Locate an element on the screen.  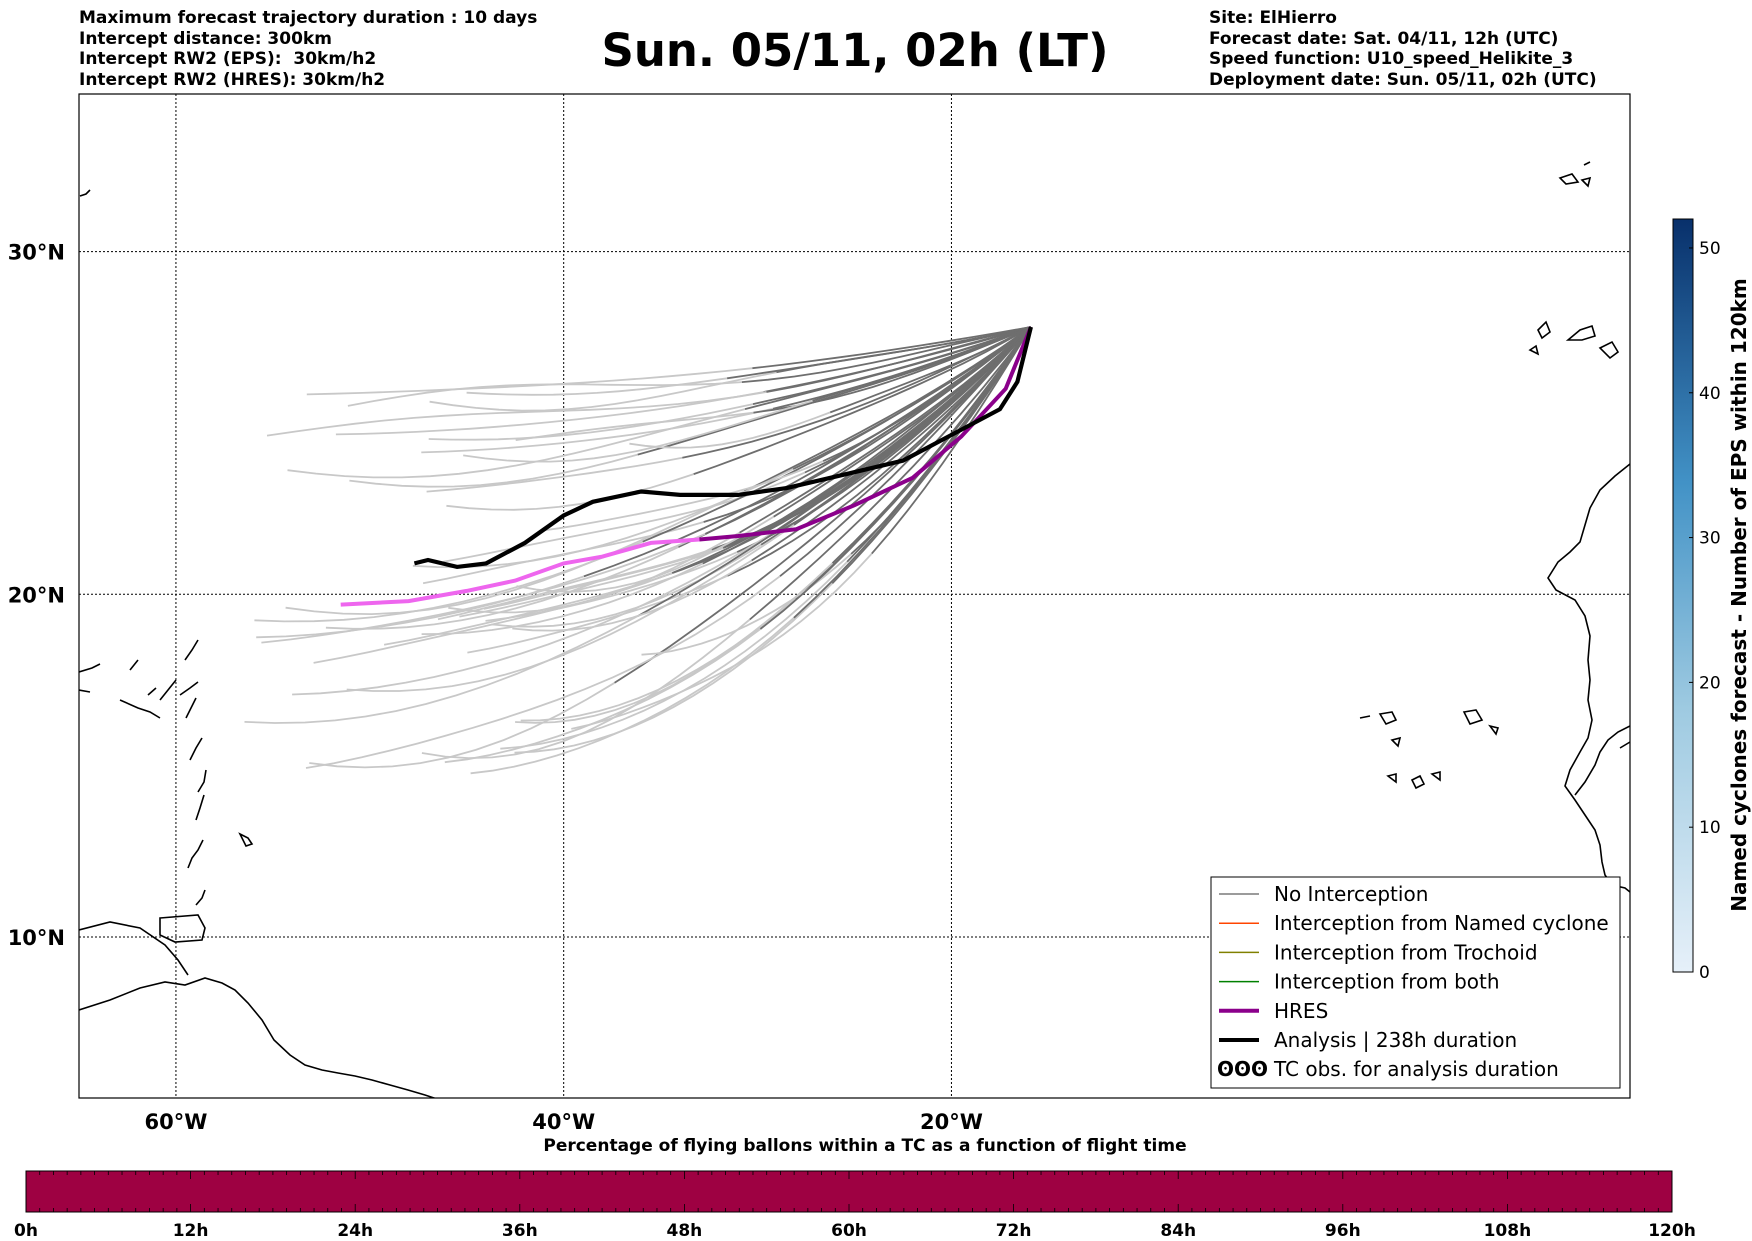
flight-time-tick-label: 36h is located at coordinates (520, 1231).